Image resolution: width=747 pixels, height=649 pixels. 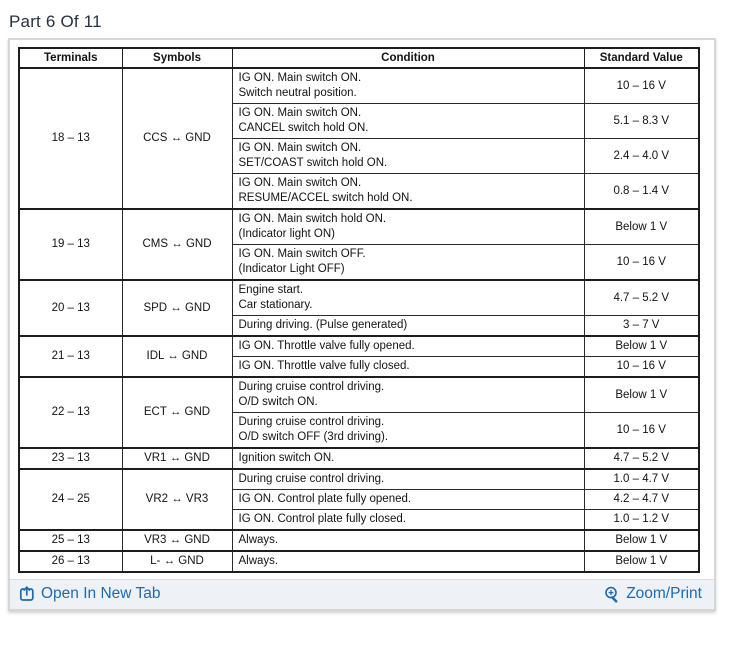 What do you see at coordinates (70, 412) in the screenshot?
I see `terminals-cell: 22 – 13` at bounding box center [70, 412].